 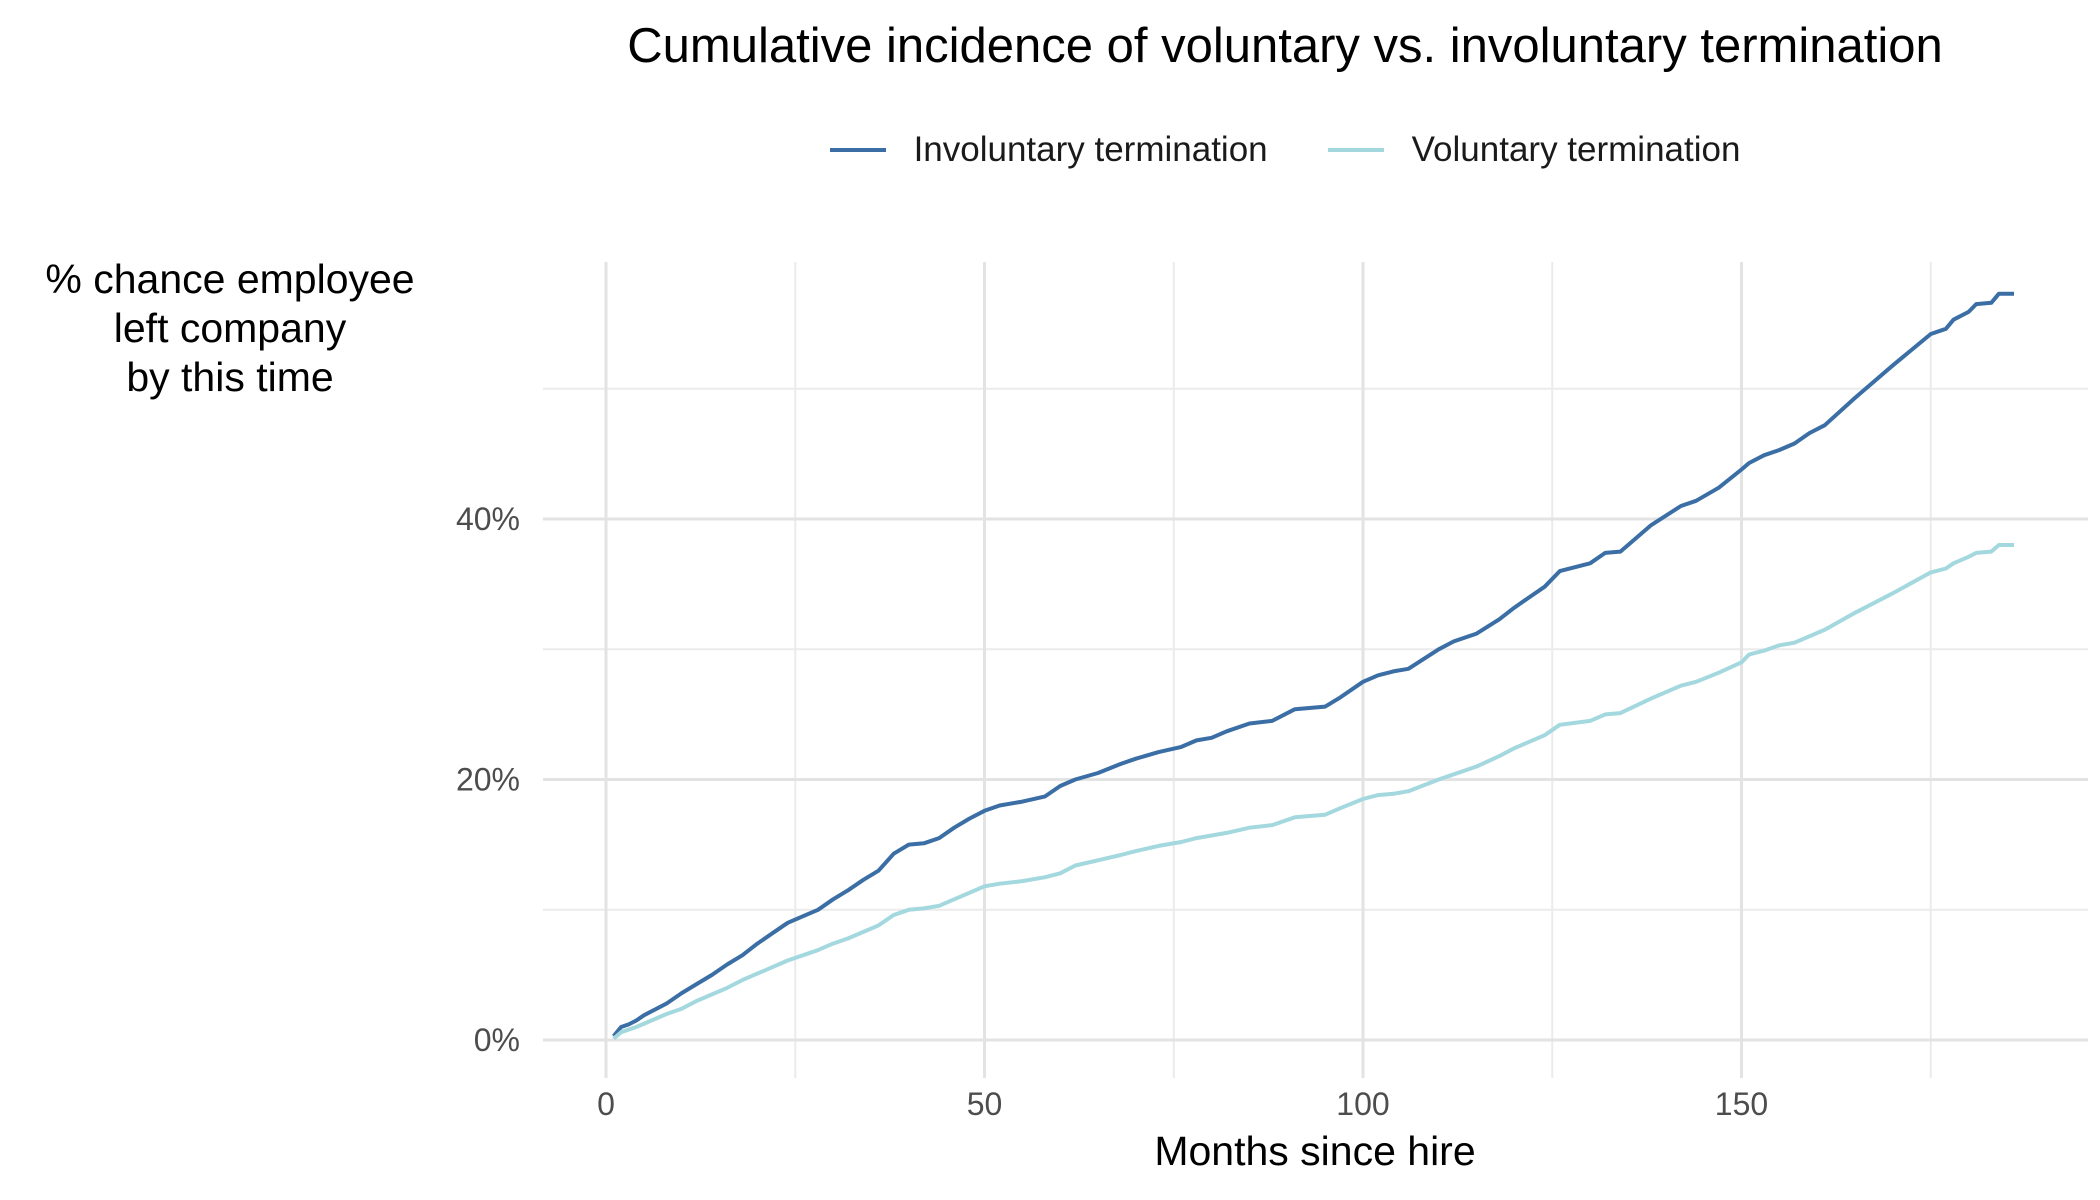 What do you see at coordinates (497, 1040) in the screenshot?
I see `y-tick-label-0: 0%` at bounding box center [497, 1040].